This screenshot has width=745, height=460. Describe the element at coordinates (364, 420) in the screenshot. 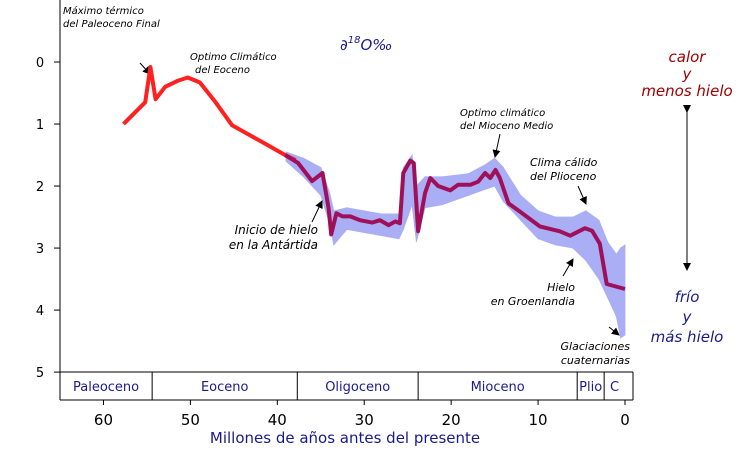

I see `x-tick-label: 30` at that location.